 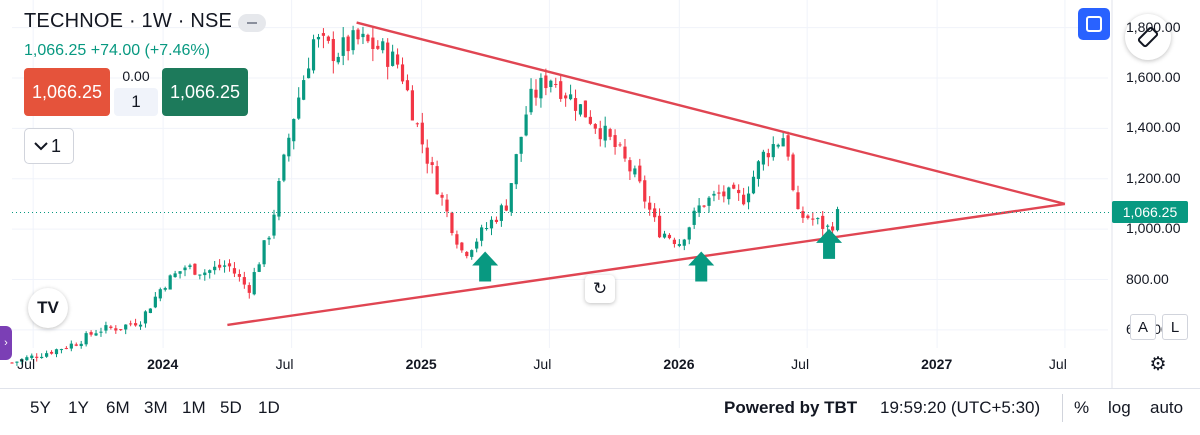 I want to click on range-button-5d: 5D, so click(x=231, y=407).